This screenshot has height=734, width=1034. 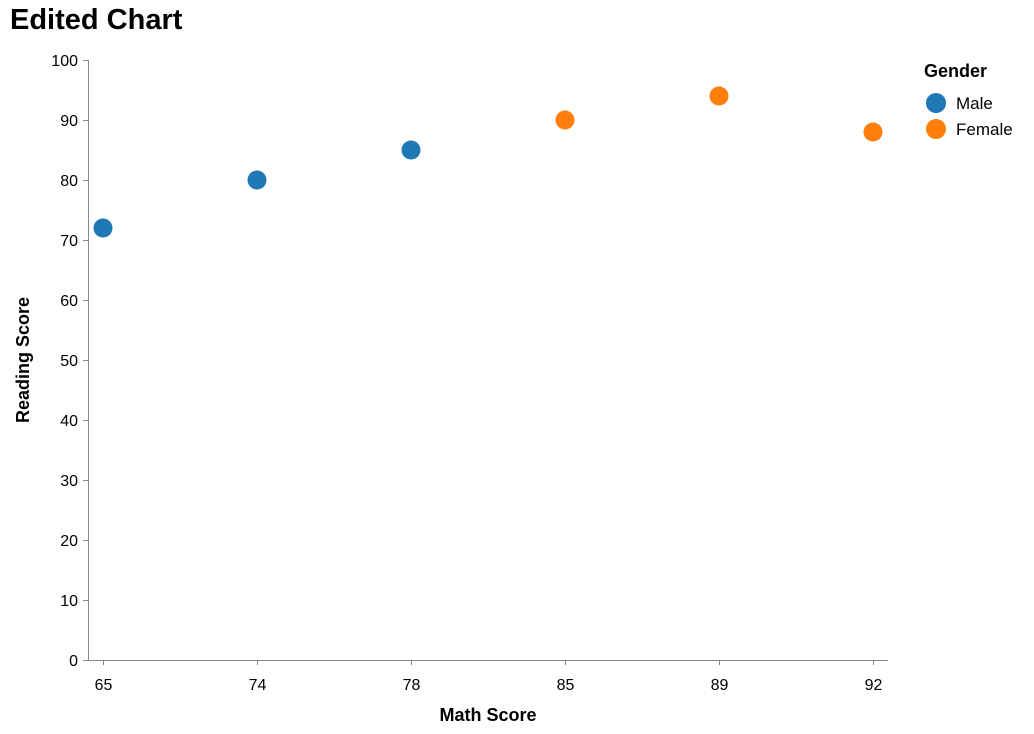 What do you see at coordinates (874, 685) in the screenshot?
I see `x-tick-label: 92` at bounding box center [874, 685].